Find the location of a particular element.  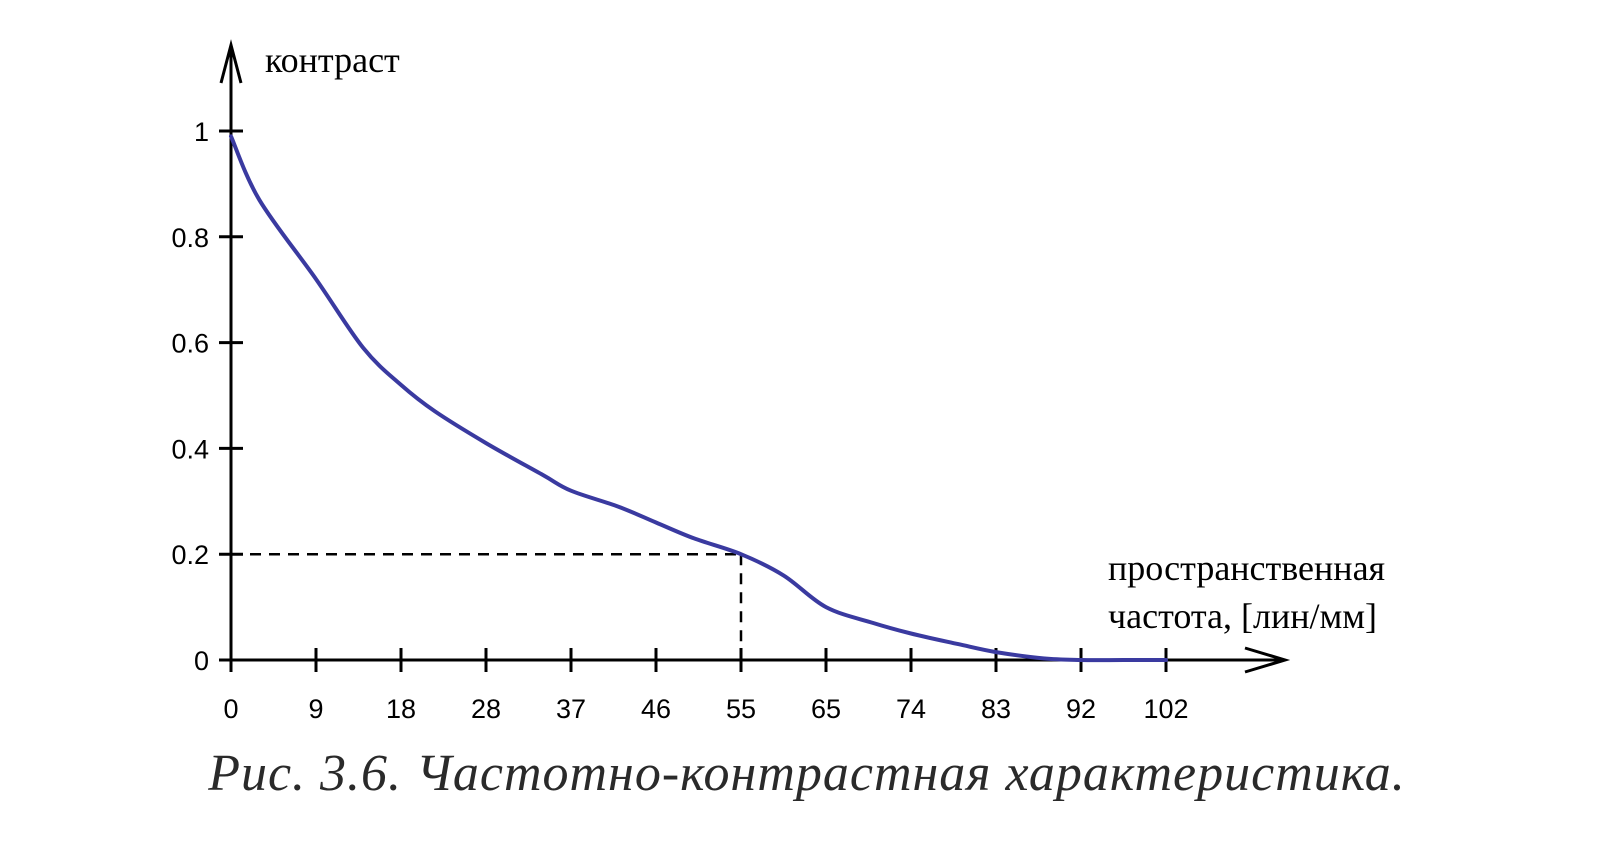

y-axis-arrow-icon is located at coordinates (231, 61).